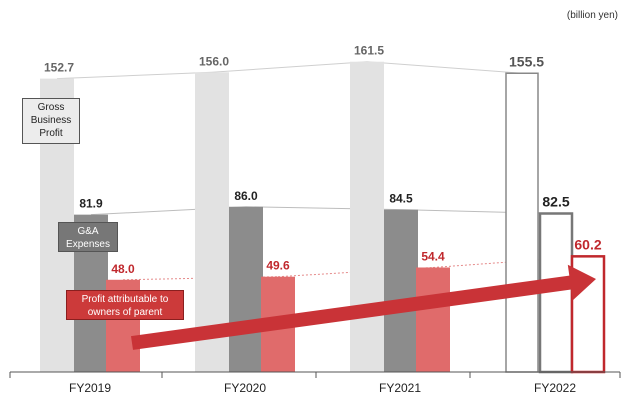 This screenshot has width=630, height=397. What do you see at coordinates (587, 244) in the screenshot?
I see `profit-value-label: 60.2` at bounding box center [587, 244].